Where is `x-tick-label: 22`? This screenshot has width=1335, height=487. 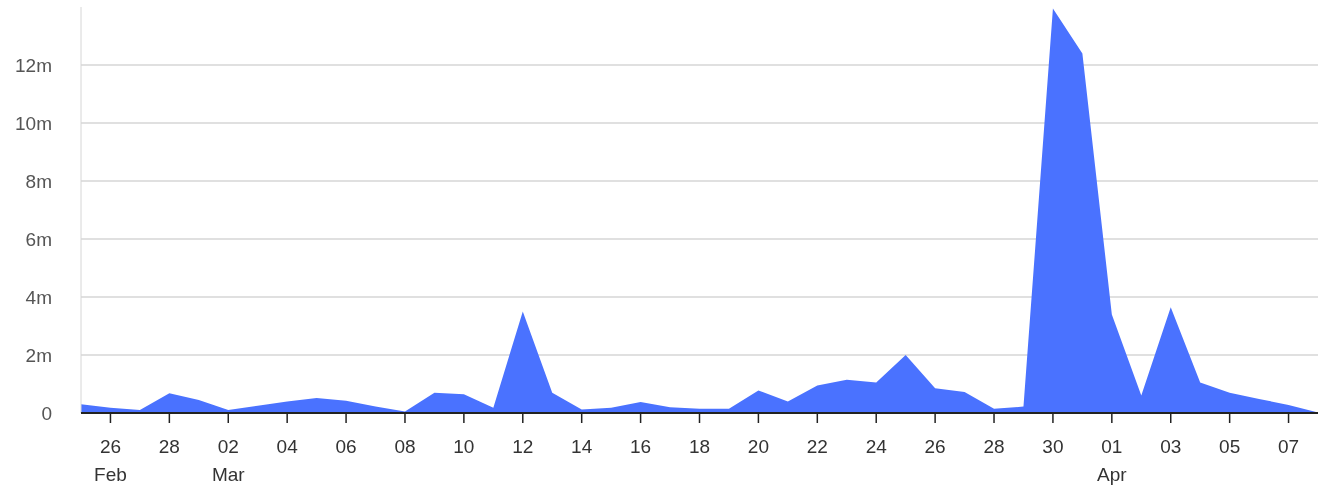 x-tick-label: 22 is located at coordinates (817, 446).